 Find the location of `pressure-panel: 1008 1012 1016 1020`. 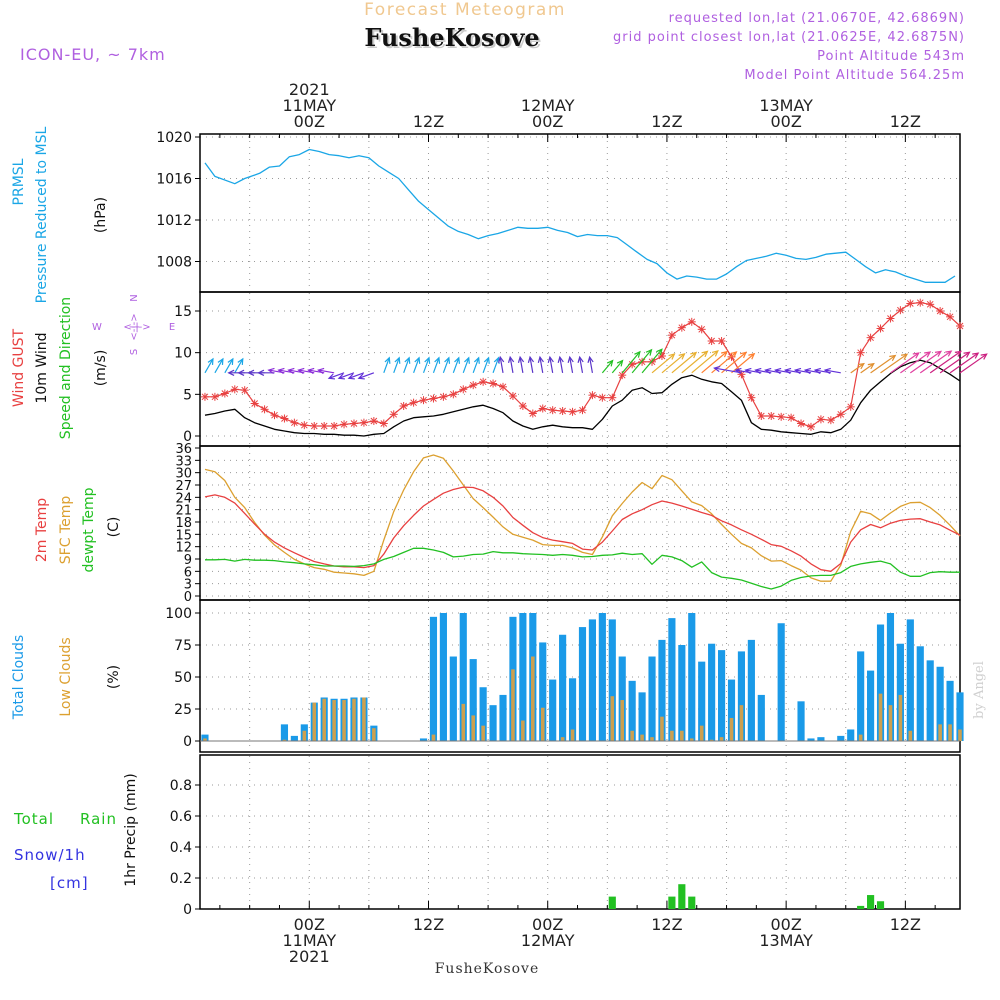

pressure-panel: 1008 1012 1016 1020 is located at coordinates (558, 211).